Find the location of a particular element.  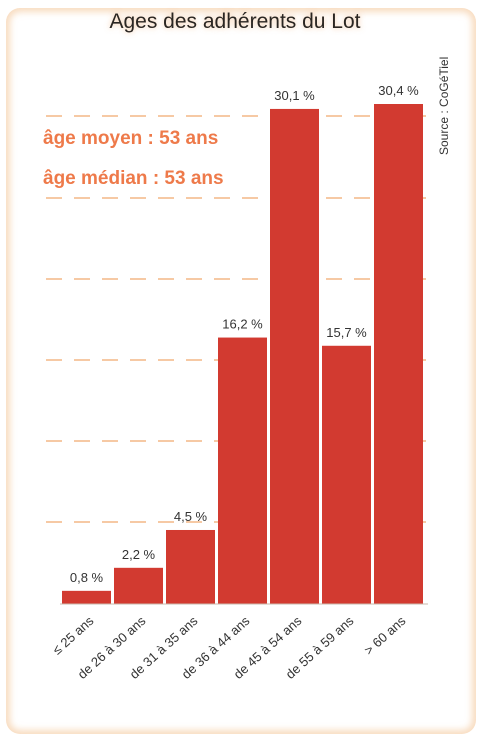

data-label-2: 4,5 % is located at coordinates (191, 516).